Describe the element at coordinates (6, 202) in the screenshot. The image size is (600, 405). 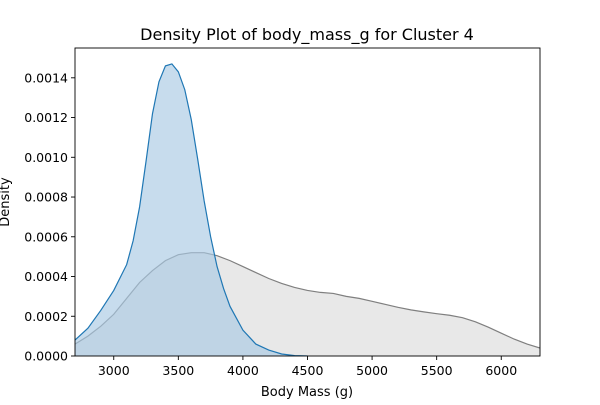
I see `y-axis-label: Density` at that location.